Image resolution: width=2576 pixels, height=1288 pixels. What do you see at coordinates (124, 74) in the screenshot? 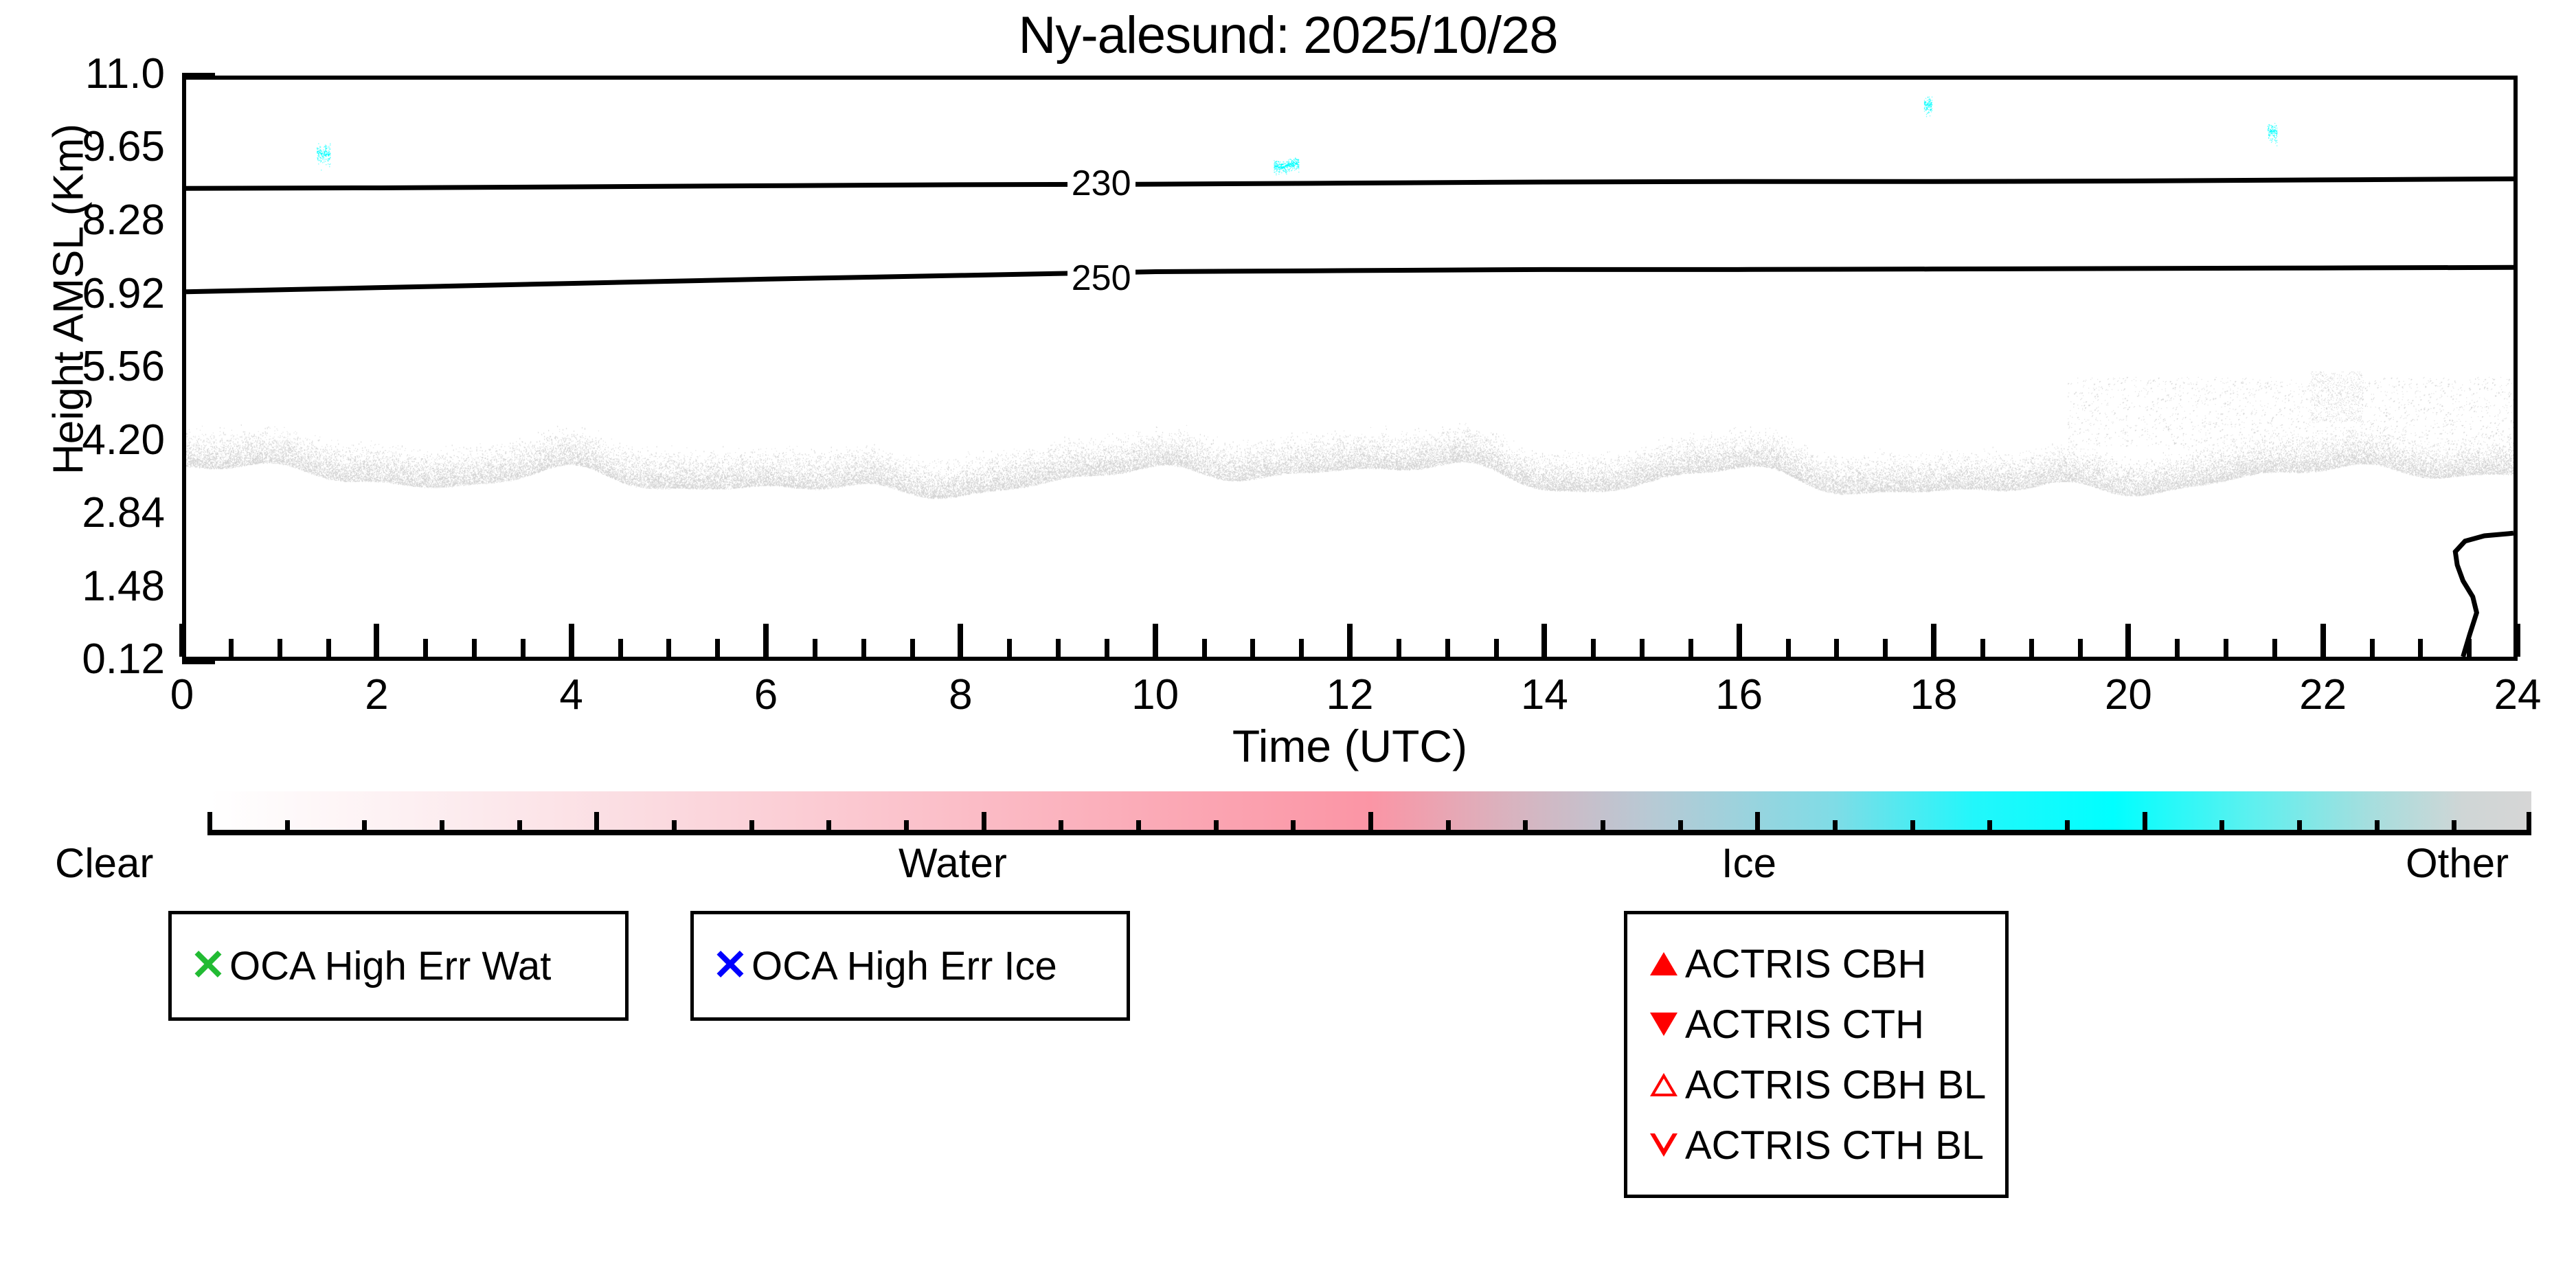
I see `y-axis-tick-label: 11.0` at bounding box center [124, 74].